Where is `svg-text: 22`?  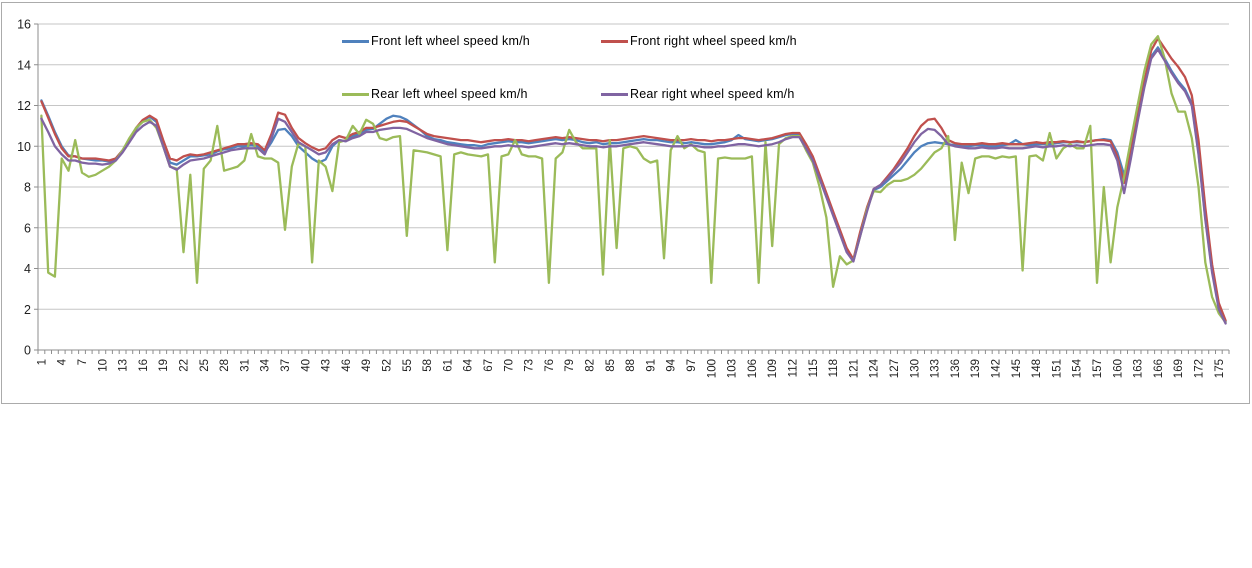
svg-text: 22 is located at coordinates (184, 365).